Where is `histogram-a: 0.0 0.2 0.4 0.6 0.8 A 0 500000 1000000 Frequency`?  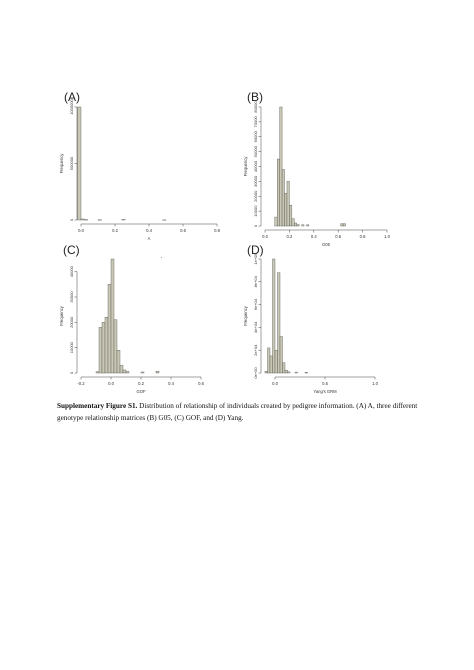
histogram-a: 0.0 0.2 0.4 0.6 0.8 A 0 500000 1000000 Frequency is located at coordinates (140, 169).